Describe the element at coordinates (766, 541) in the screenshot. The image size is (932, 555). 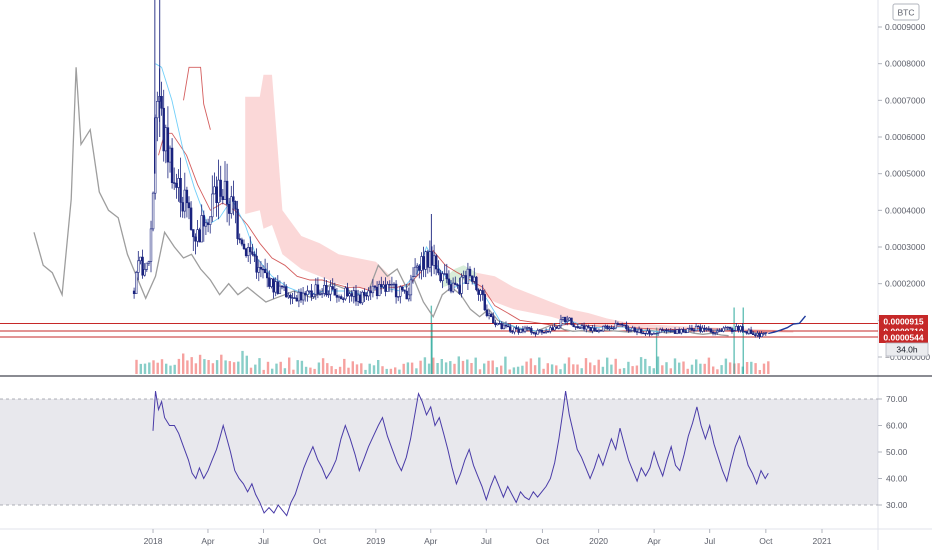
I see `time-tick-label: Oct` at that location.